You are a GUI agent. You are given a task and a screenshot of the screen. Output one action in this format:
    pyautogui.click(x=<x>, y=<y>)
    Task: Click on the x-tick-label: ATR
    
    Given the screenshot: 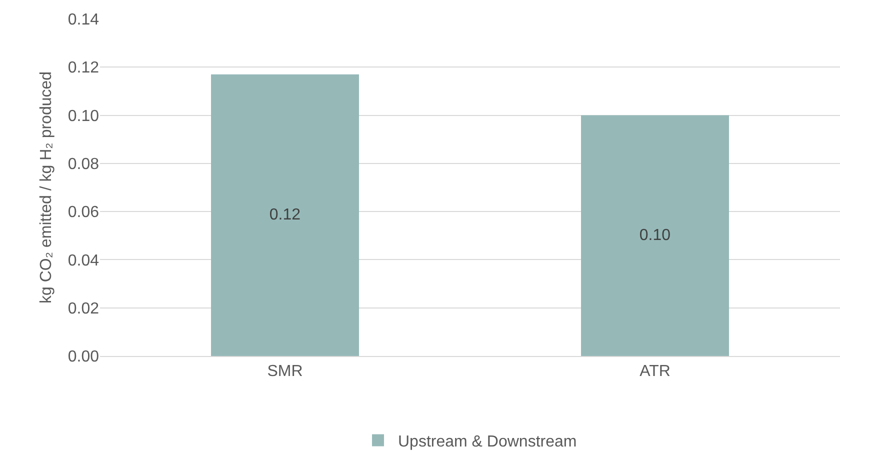 What is the action you would take?
    pyautogui.click(x=655, y=371)
    